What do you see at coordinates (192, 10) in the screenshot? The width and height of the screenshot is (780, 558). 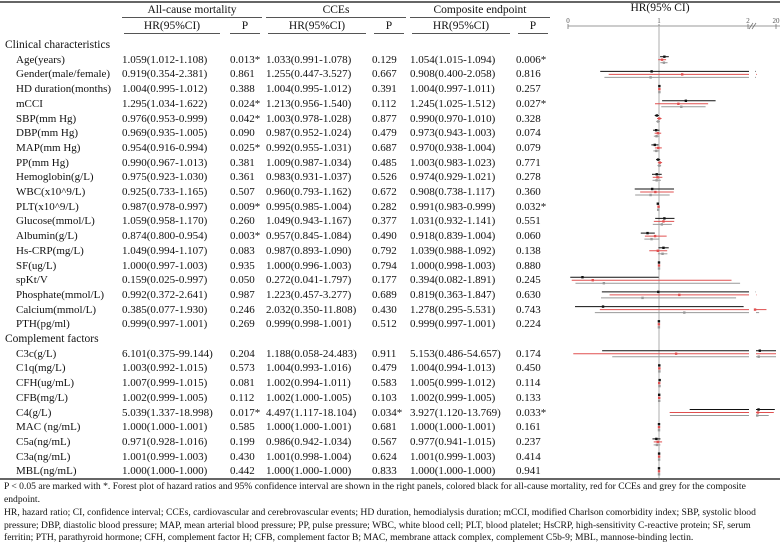 I see `header-all-cause-mortality: All-cause mortality` at bounding box center [192, 10].